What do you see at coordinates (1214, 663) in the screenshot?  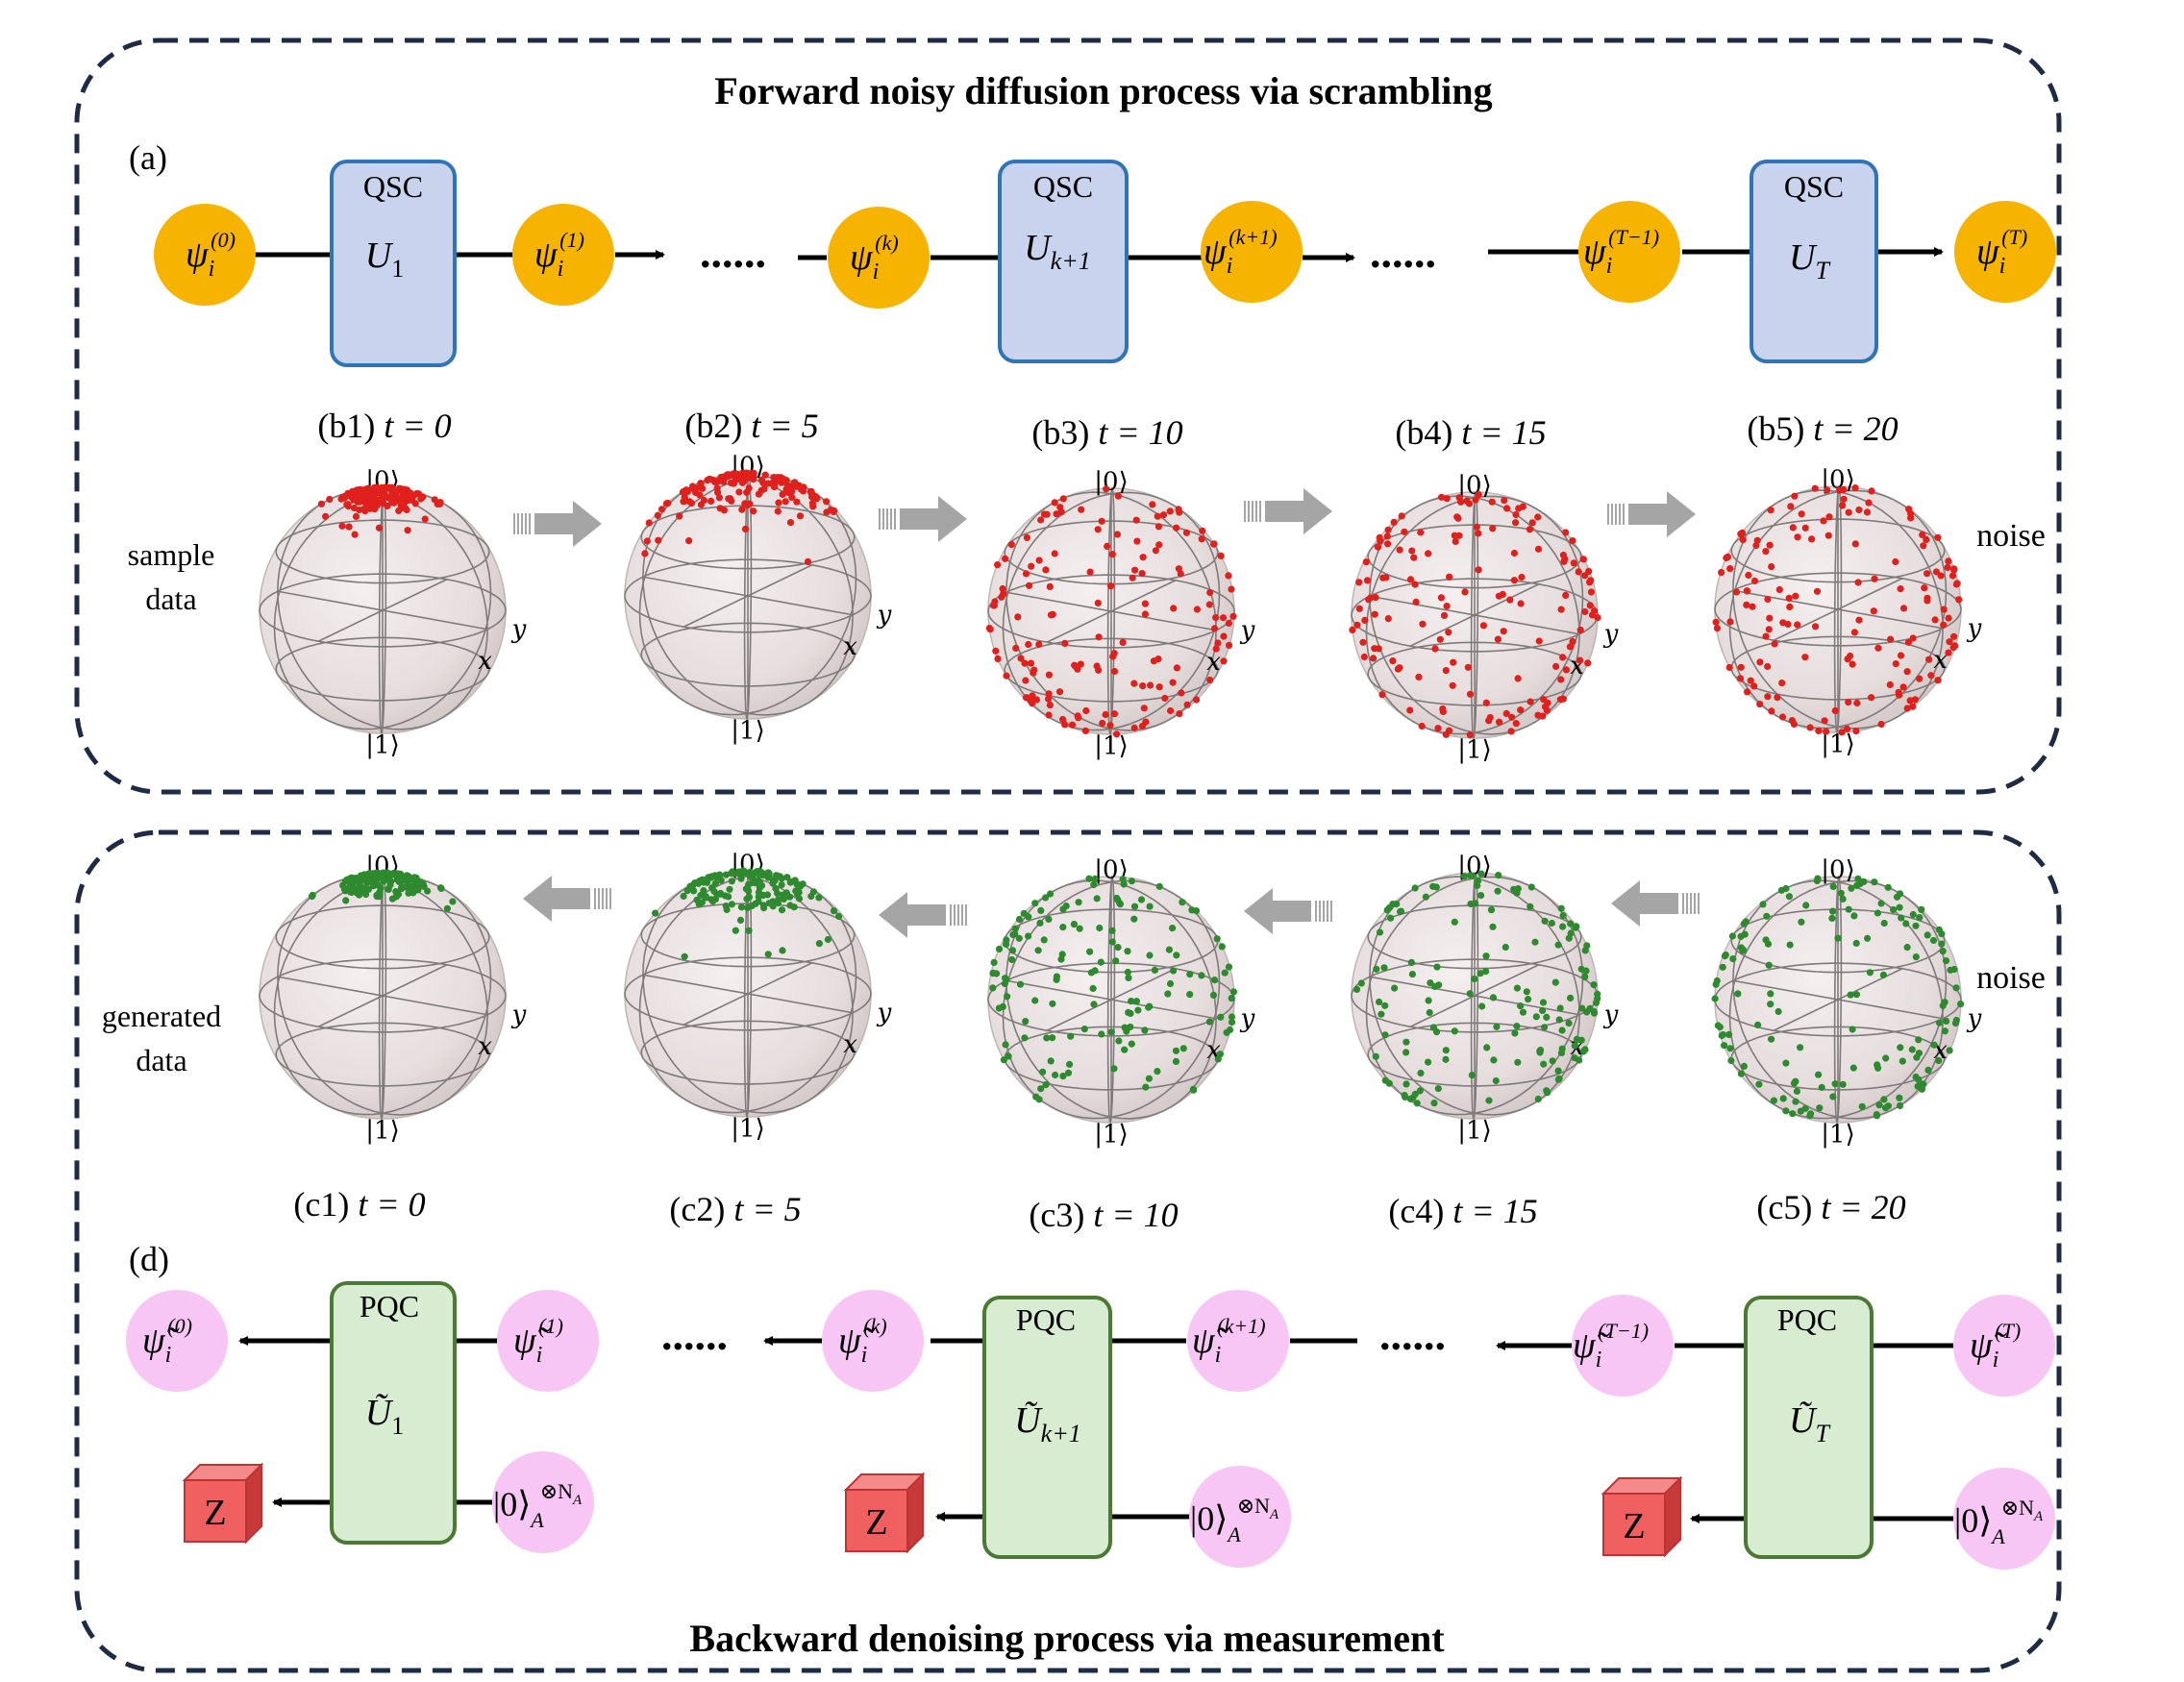 I see `axis-label-x: x` at bounding box center [1214, 663].